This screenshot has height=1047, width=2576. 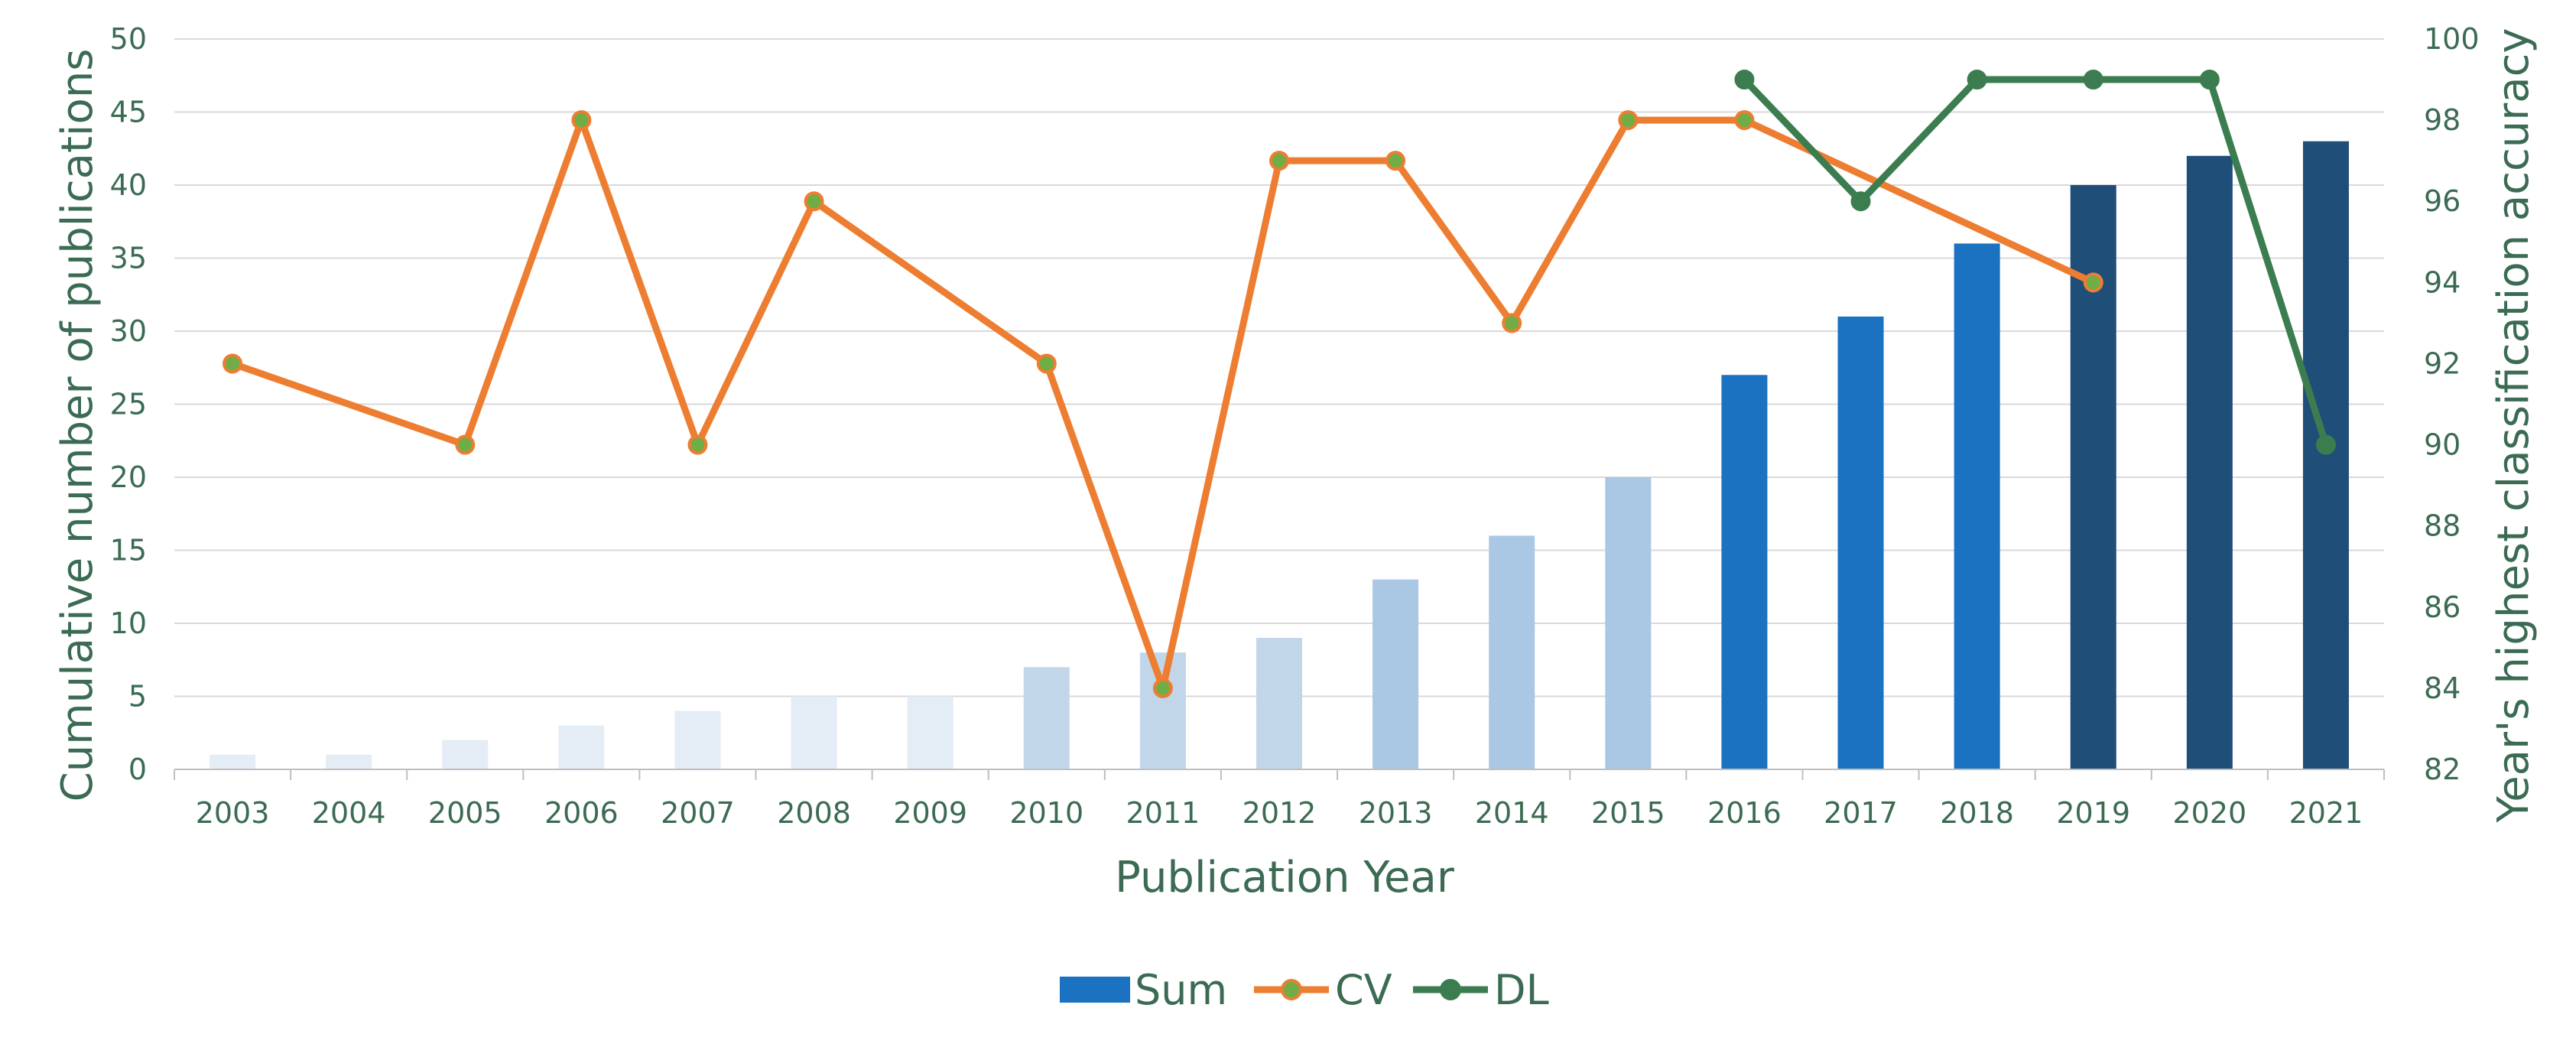 What do you see at coordinates (1861, 813) in the screenshot?
I see `x-tick-label: 2017` at bounding box center [1861, 813].